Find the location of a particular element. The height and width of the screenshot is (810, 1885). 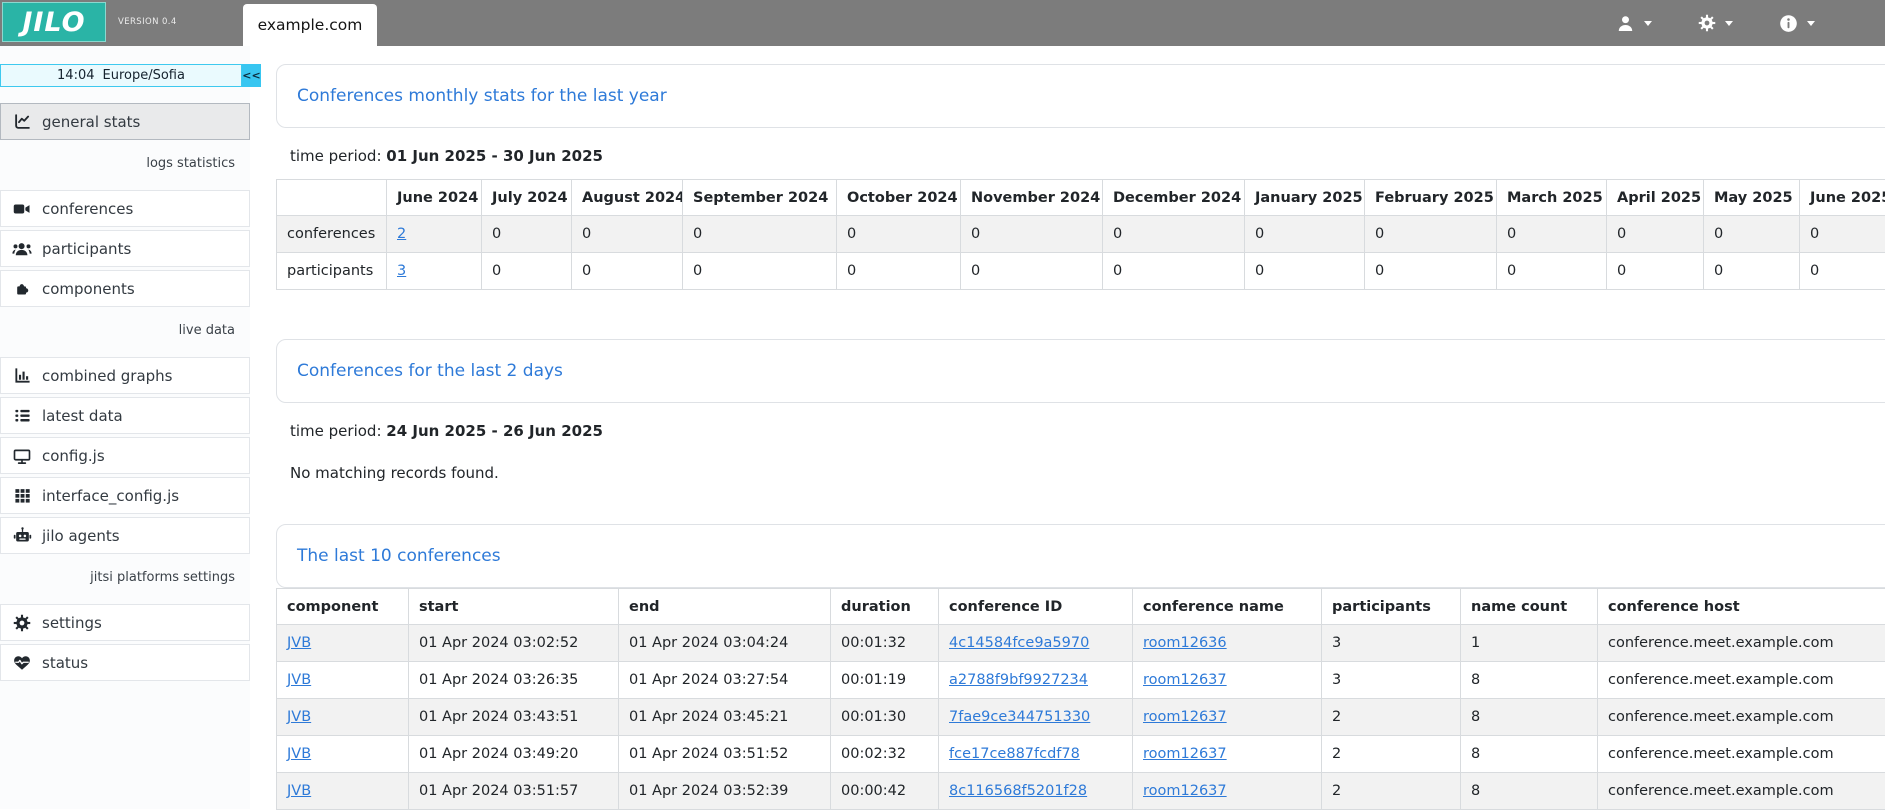

time-period-value: 01 Jun 2025 - 30 Jun 2025 is located at coordinates (494, 156).